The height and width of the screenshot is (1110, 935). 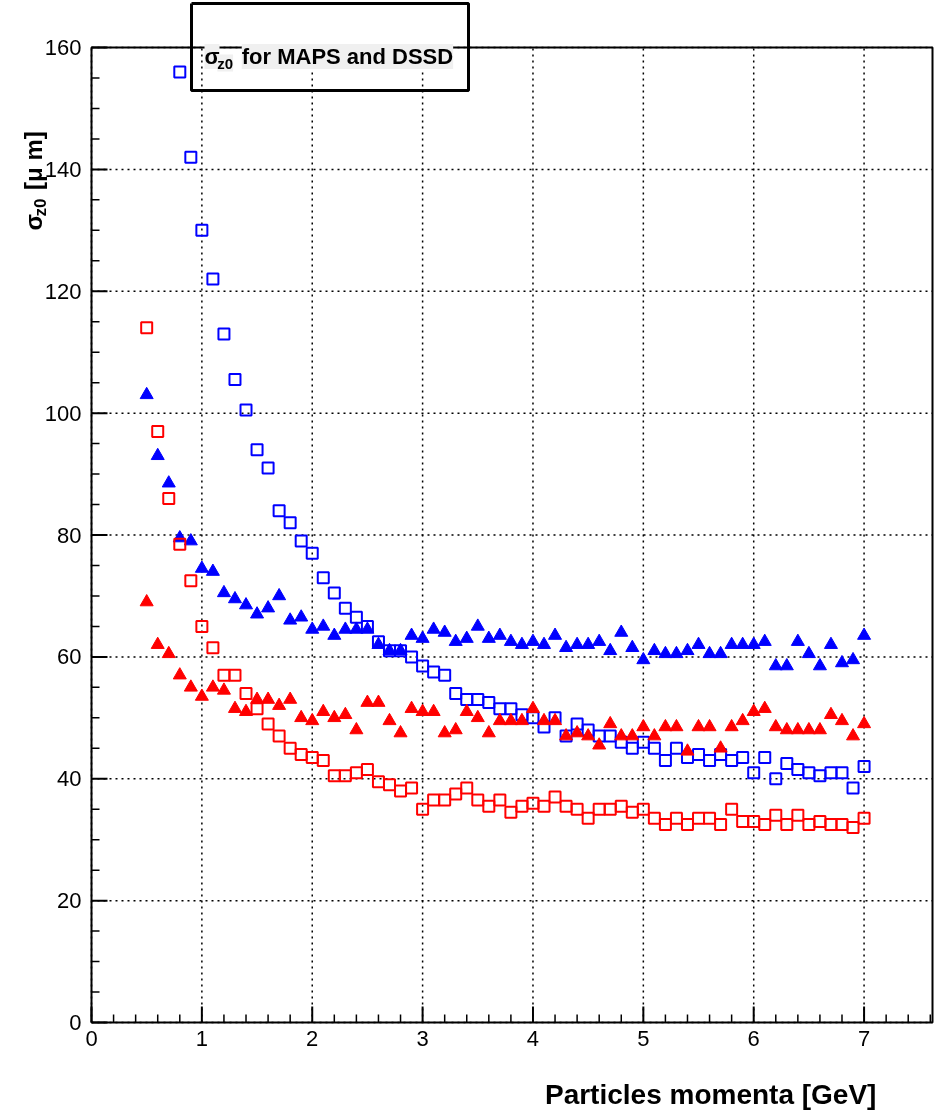 I want to click on y-tick-label: 160, so click(x=63, y=47).